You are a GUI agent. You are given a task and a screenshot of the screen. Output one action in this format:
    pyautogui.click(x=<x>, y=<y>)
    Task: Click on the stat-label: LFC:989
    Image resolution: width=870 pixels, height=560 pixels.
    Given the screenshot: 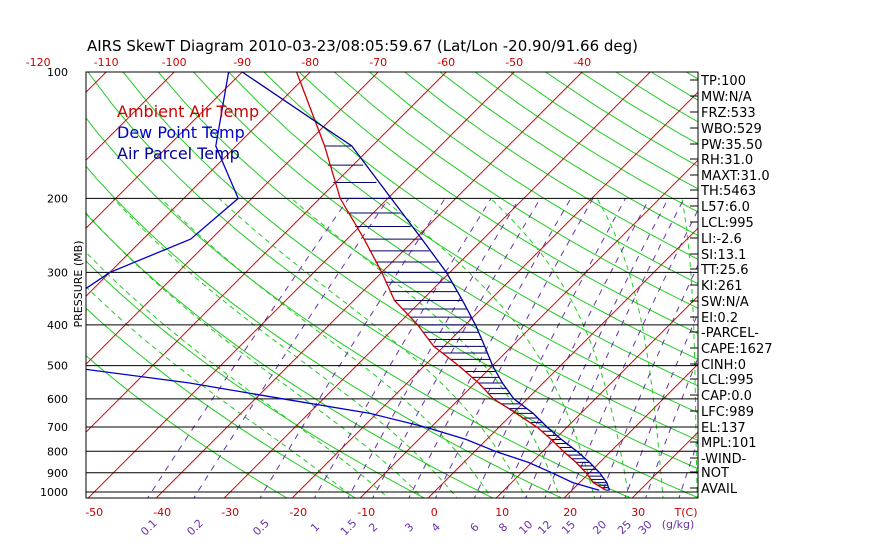 What is the action you would take?
    pyautogui.click(x=727, y=412)
    